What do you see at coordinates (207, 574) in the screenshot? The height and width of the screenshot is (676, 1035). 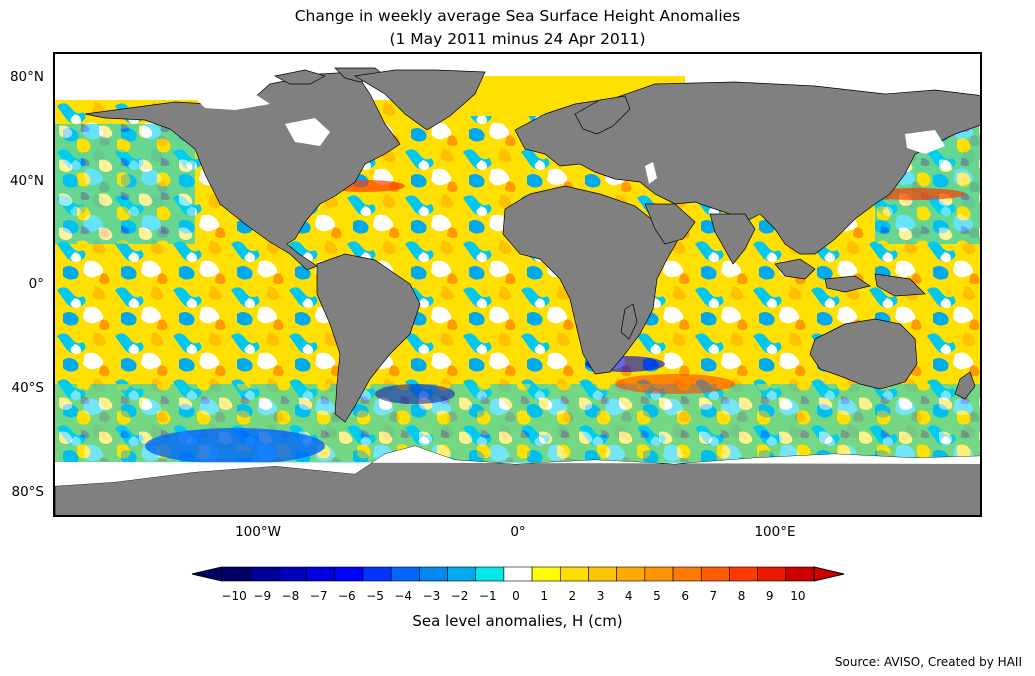 I see `colorbar-extend-low` at bounding box center [207, 574].